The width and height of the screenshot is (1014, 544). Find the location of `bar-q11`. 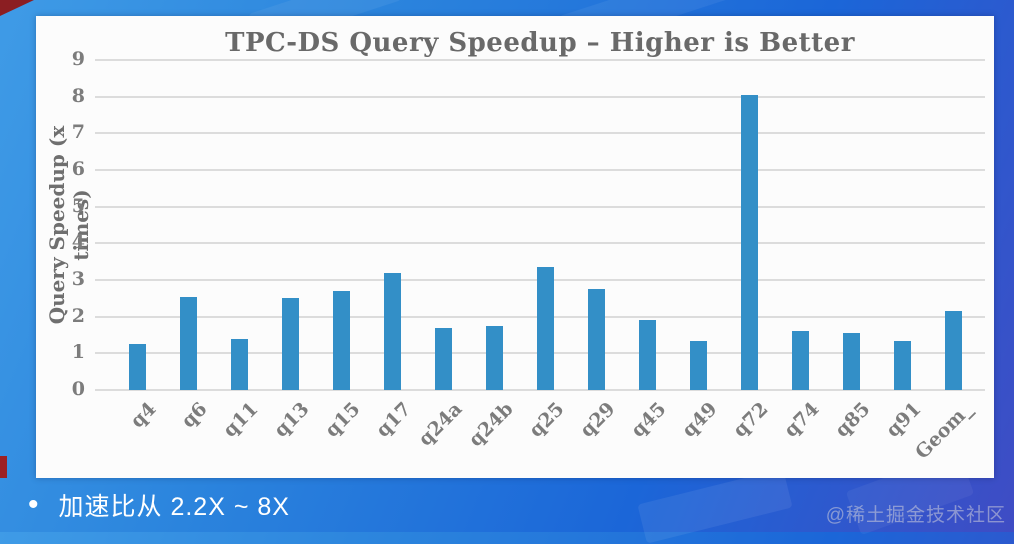

bar-q11 is located at coordinates (239, 364).